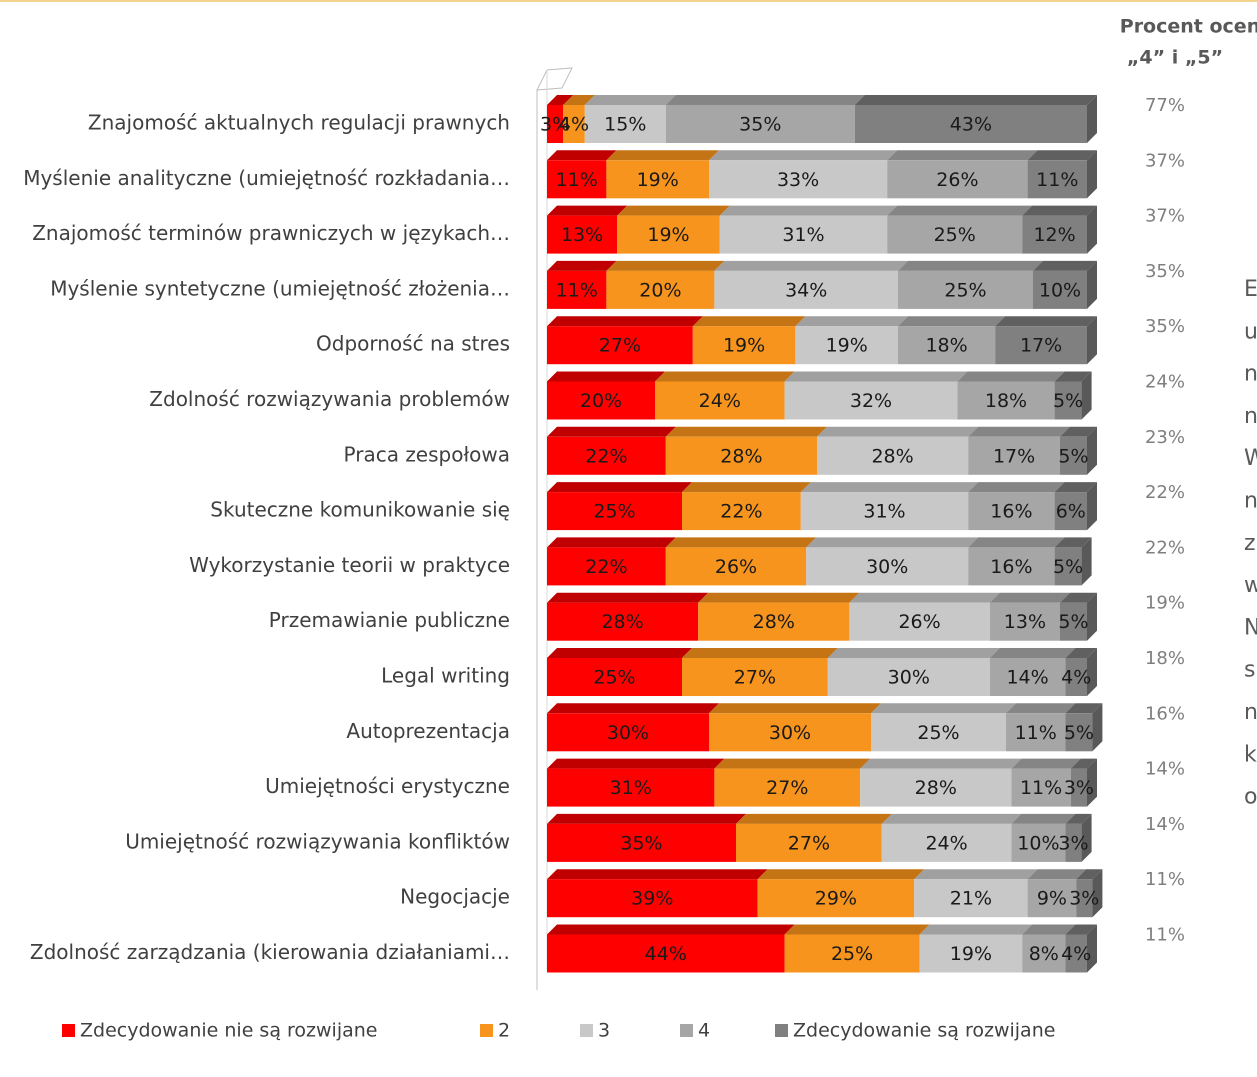  I want to click on header-line: Procent ocen, so click(1188, 27).